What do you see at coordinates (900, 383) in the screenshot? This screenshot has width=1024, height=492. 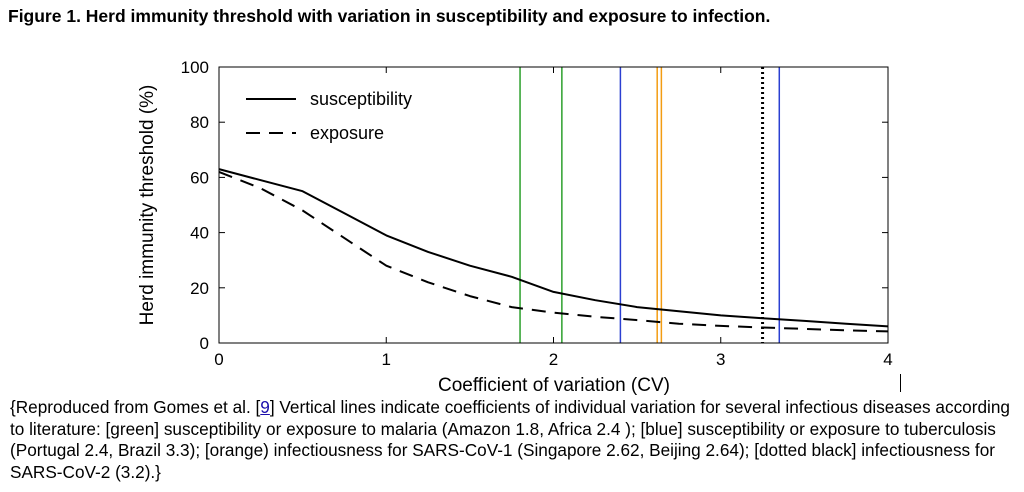 I see `text-cursor-mark` at bounding box center [900, 383].